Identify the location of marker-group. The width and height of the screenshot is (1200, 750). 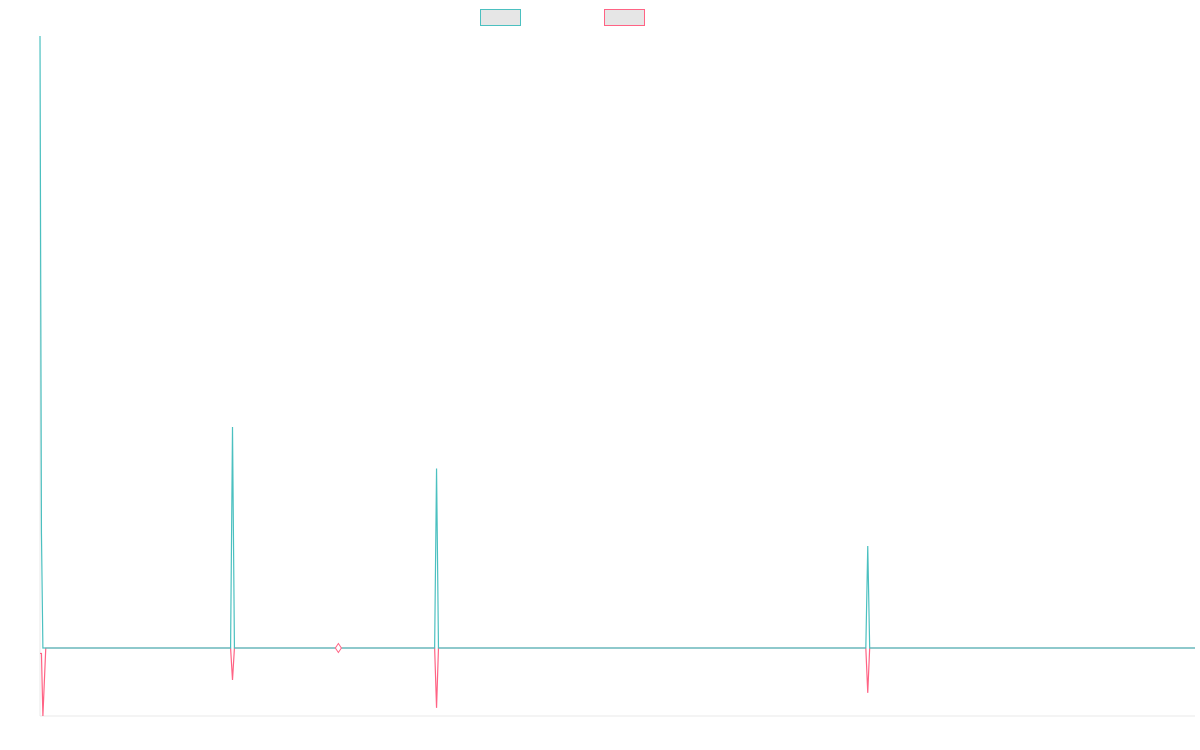
(338, 648).